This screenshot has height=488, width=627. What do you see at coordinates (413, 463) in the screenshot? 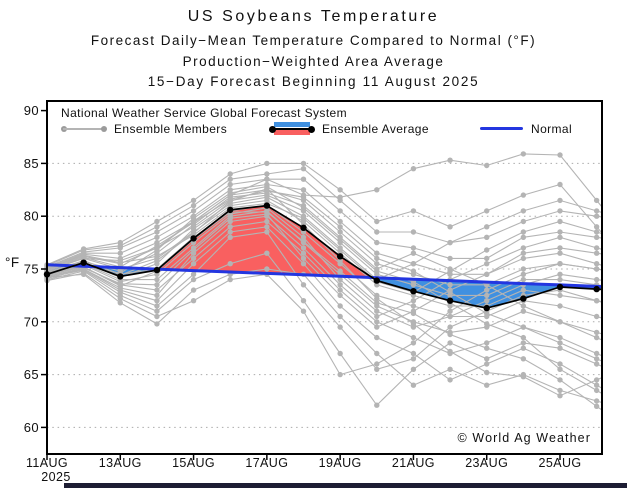
I see `x-tick-label: 21AUG` at bounding box center [413, 463].